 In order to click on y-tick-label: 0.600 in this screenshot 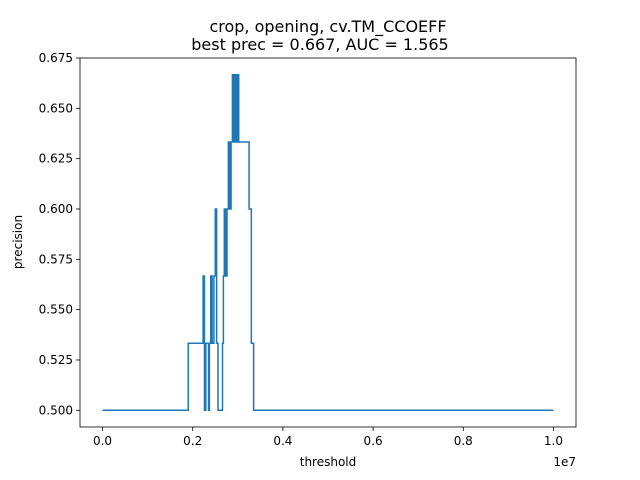, I will do `click(56, 209)`.